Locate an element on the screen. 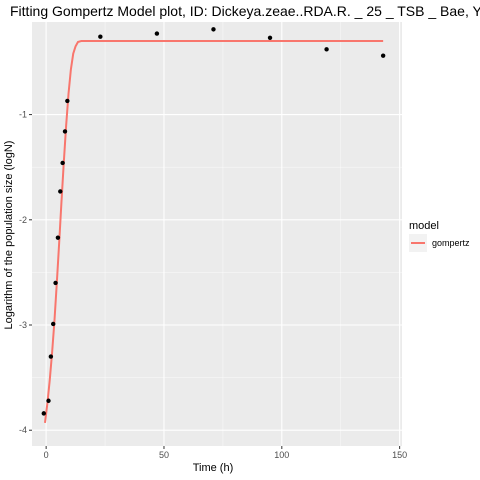 The width and height of the screenshot is (480, 480). legend-title: model is located at coordinates (424, 226).